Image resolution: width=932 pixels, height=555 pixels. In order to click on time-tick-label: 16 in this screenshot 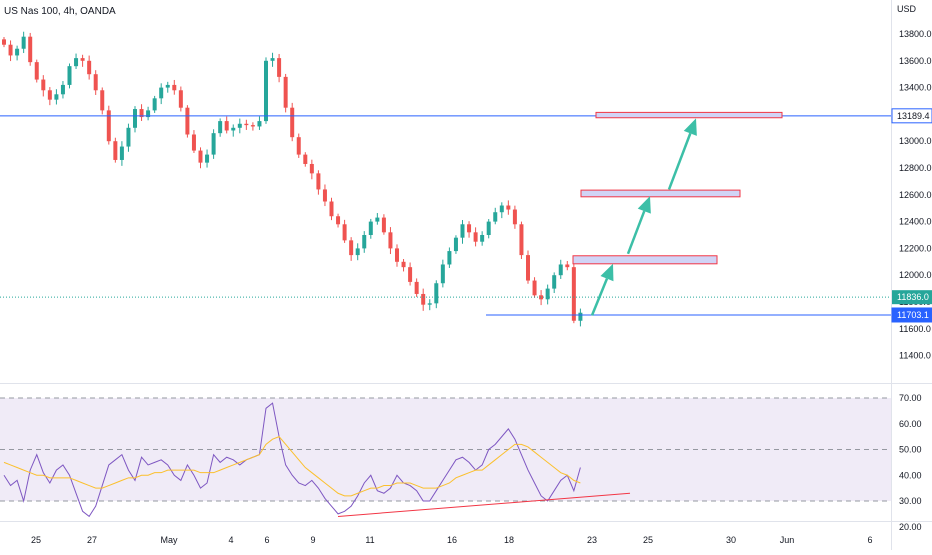, I will do `click(452, 540)`.